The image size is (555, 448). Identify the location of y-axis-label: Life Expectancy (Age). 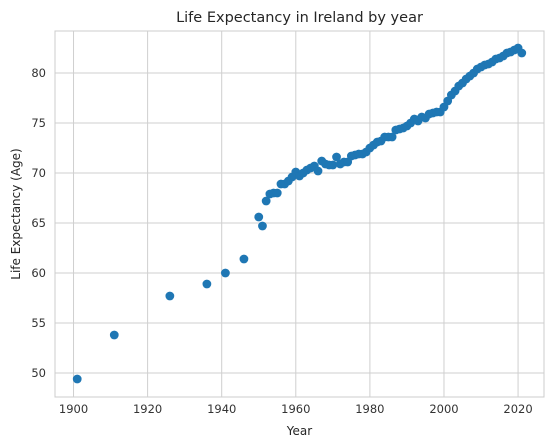
(16, 213).